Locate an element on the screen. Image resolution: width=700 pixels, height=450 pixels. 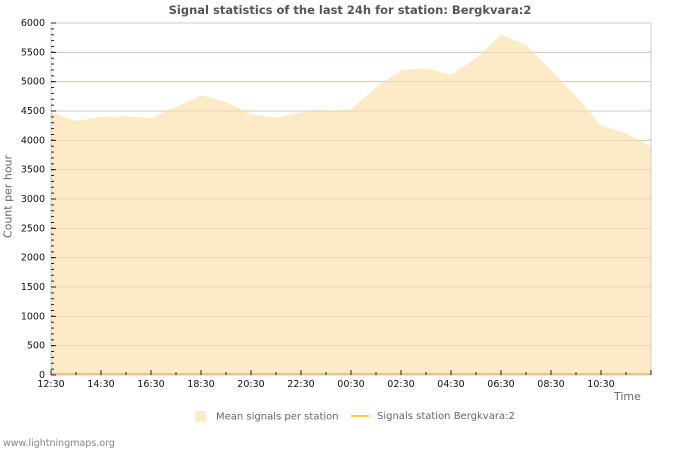
svg-text: 5000 is located at coordinates (33, 82).